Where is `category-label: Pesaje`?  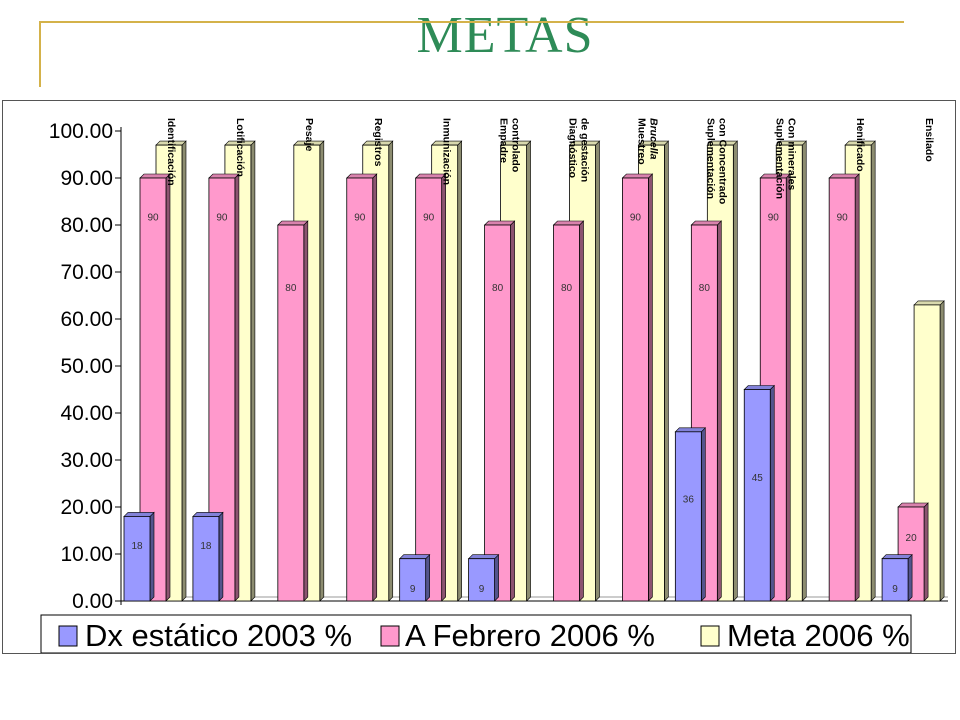
category-label: Pesaje is located at coordinates (309, 134).